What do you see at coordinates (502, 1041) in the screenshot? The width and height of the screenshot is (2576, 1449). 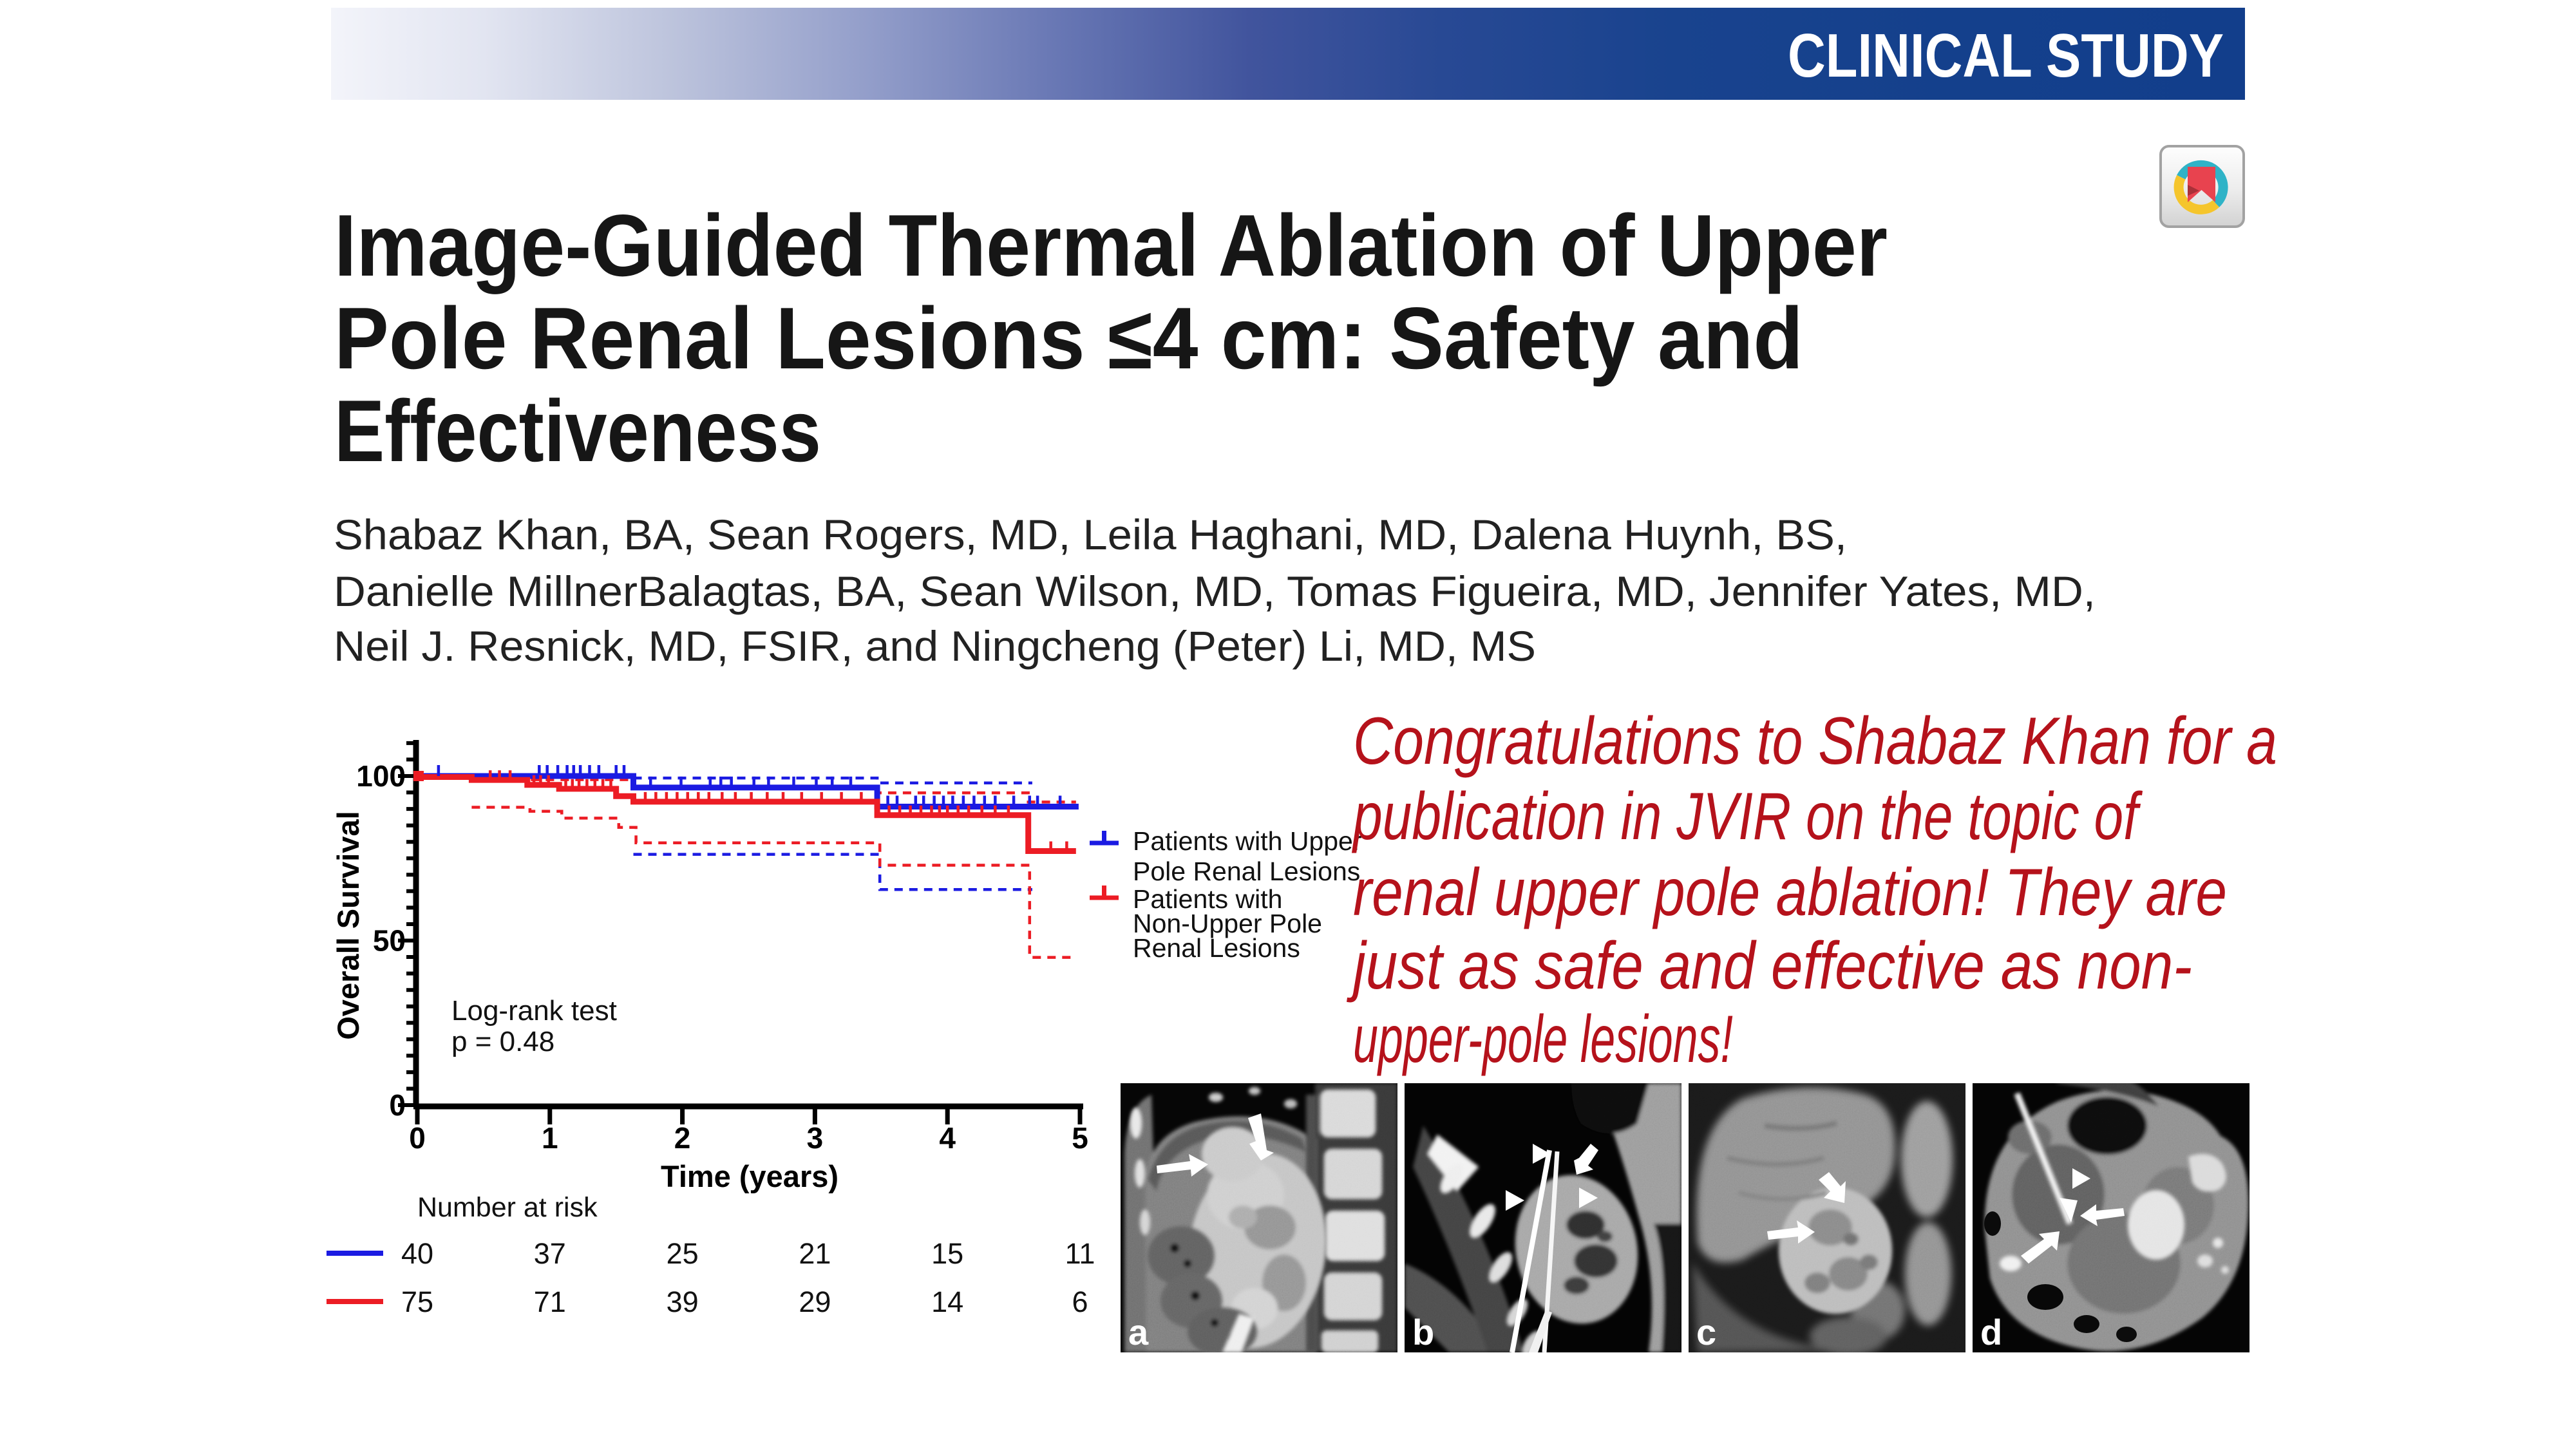 I see `svg-text: p = 0.48` at bounding box center [502, 1041].